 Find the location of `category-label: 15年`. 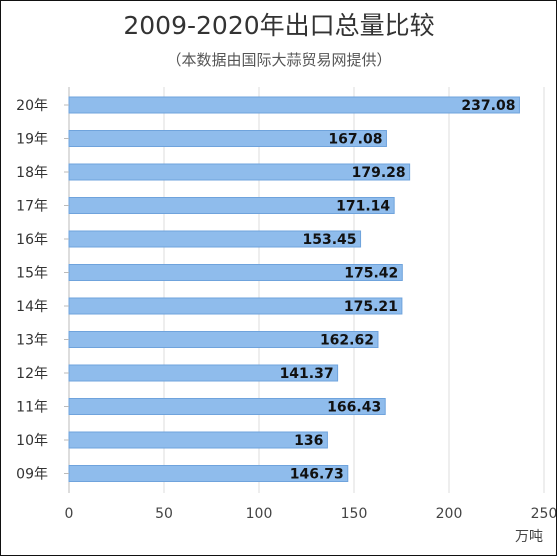

category-label: 15年 is located at coordinates (32, 274).